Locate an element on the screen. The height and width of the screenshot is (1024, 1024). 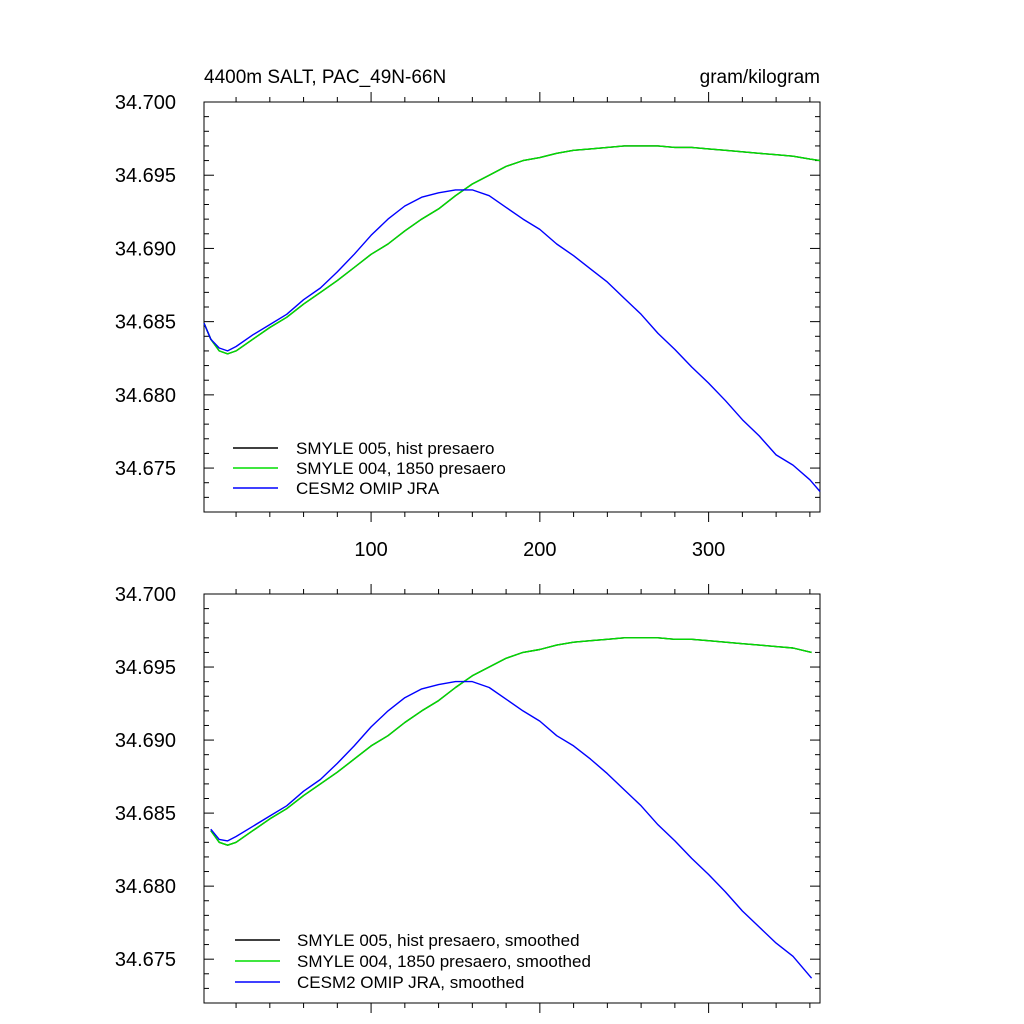
chart-units: gram/kilogram is located at coordinates (760, 77).